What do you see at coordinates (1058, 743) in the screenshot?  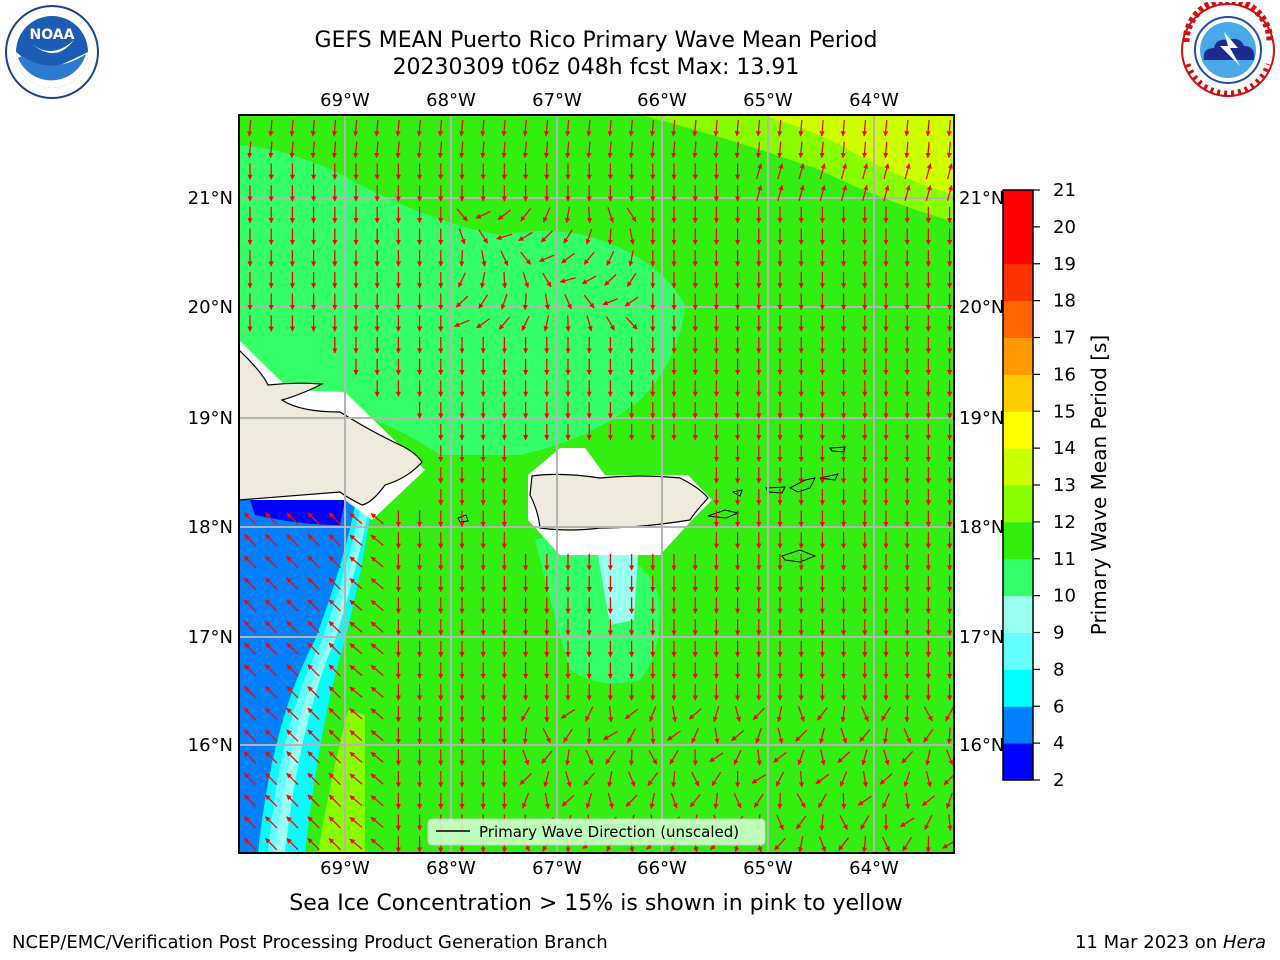 I see `colorbar-tick-label: 4` at bounding box center [1058, 743].